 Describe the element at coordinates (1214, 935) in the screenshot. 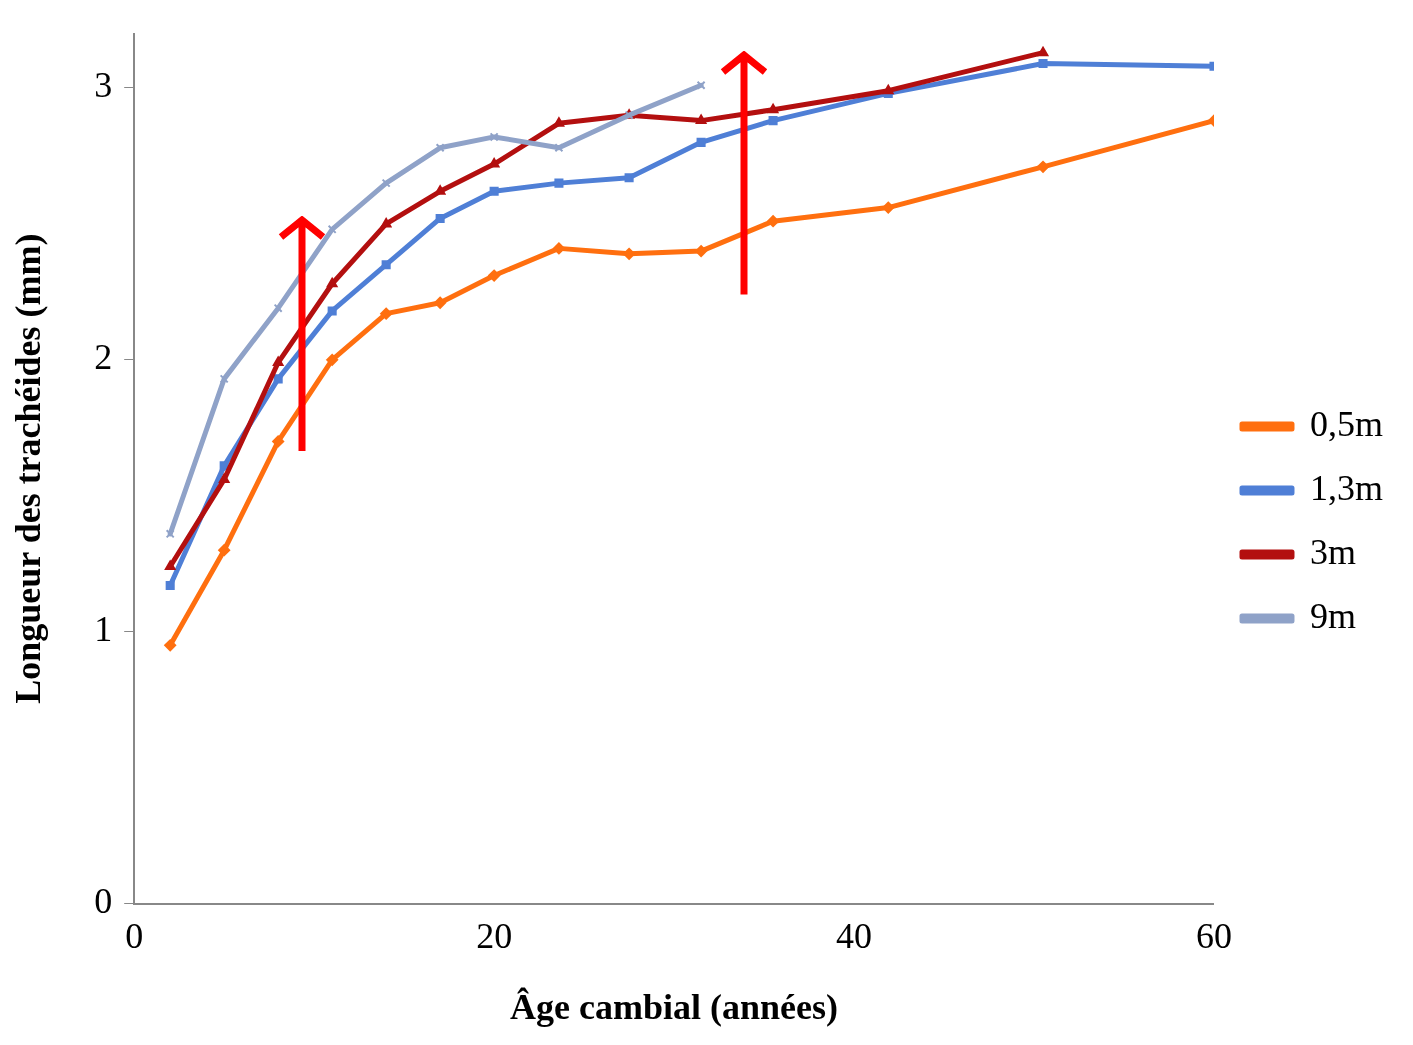

I see `x-tick-label: 60` at that location.